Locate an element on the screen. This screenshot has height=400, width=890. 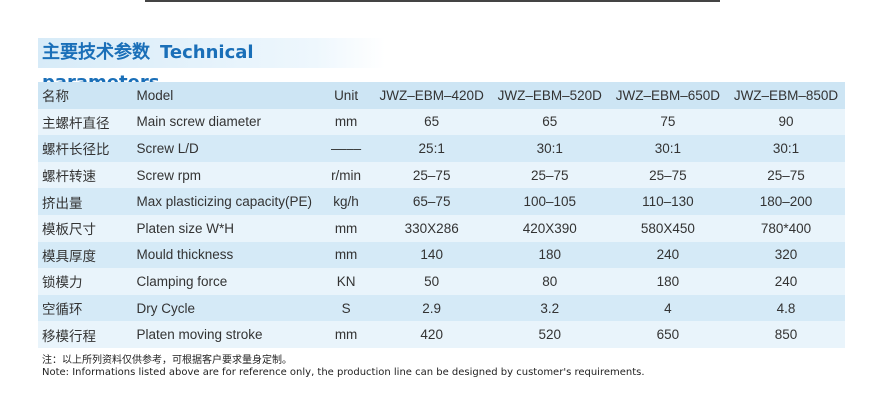
note-cn: 注：以上所列资料仅供参考，可根据客户要求量身定制。 is located at coordinates (167, 360).